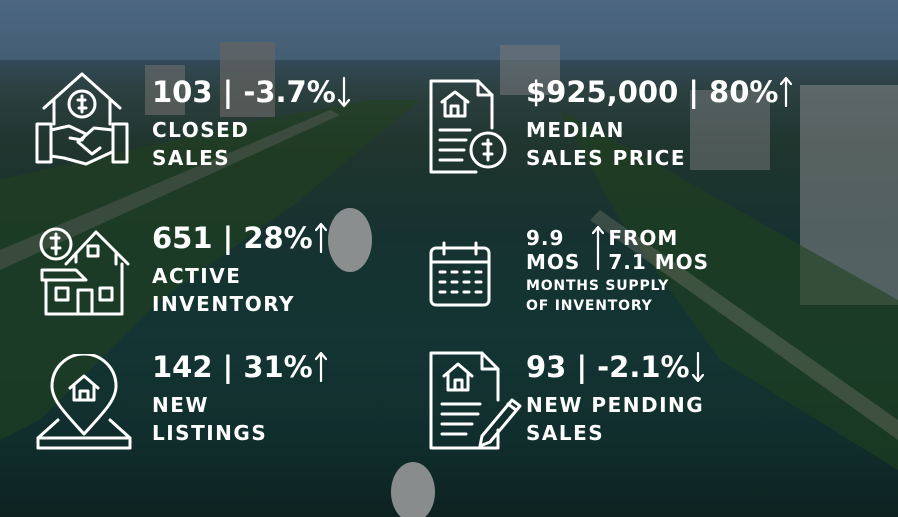 The image size is (898, 517). What do you see at coordinates (197, 276) in the screenshot?
I see `label-line: ACTIVE` at bounding box center [197, 276].